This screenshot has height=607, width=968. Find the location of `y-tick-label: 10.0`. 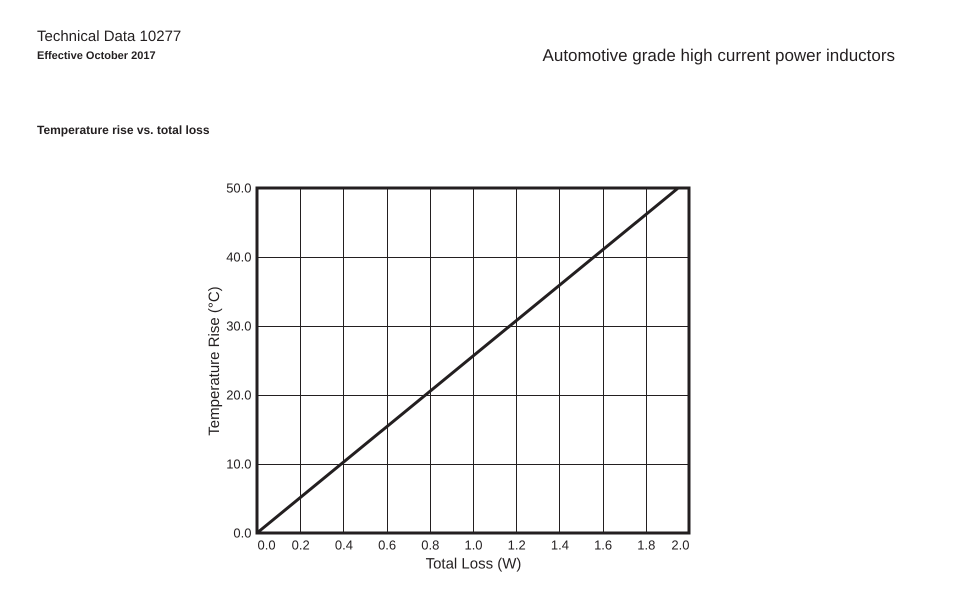

y-tick-label: 10.0 is located at coordinates (239, 464).